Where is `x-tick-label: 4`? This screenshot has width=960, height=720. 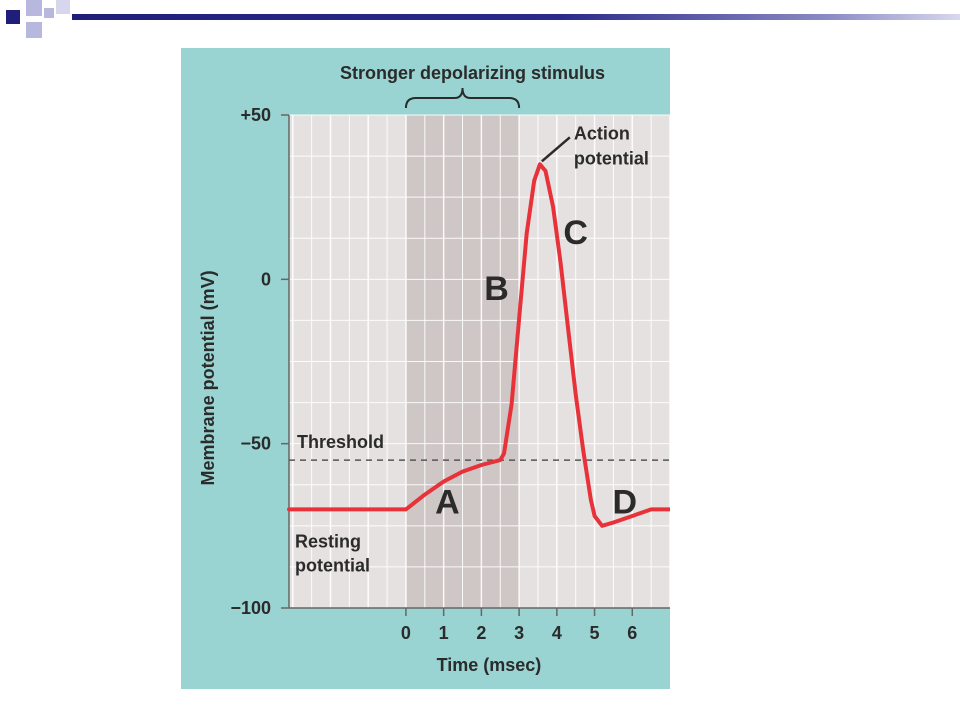 x-tick-label: 4 is located at coordinates (557, 633).